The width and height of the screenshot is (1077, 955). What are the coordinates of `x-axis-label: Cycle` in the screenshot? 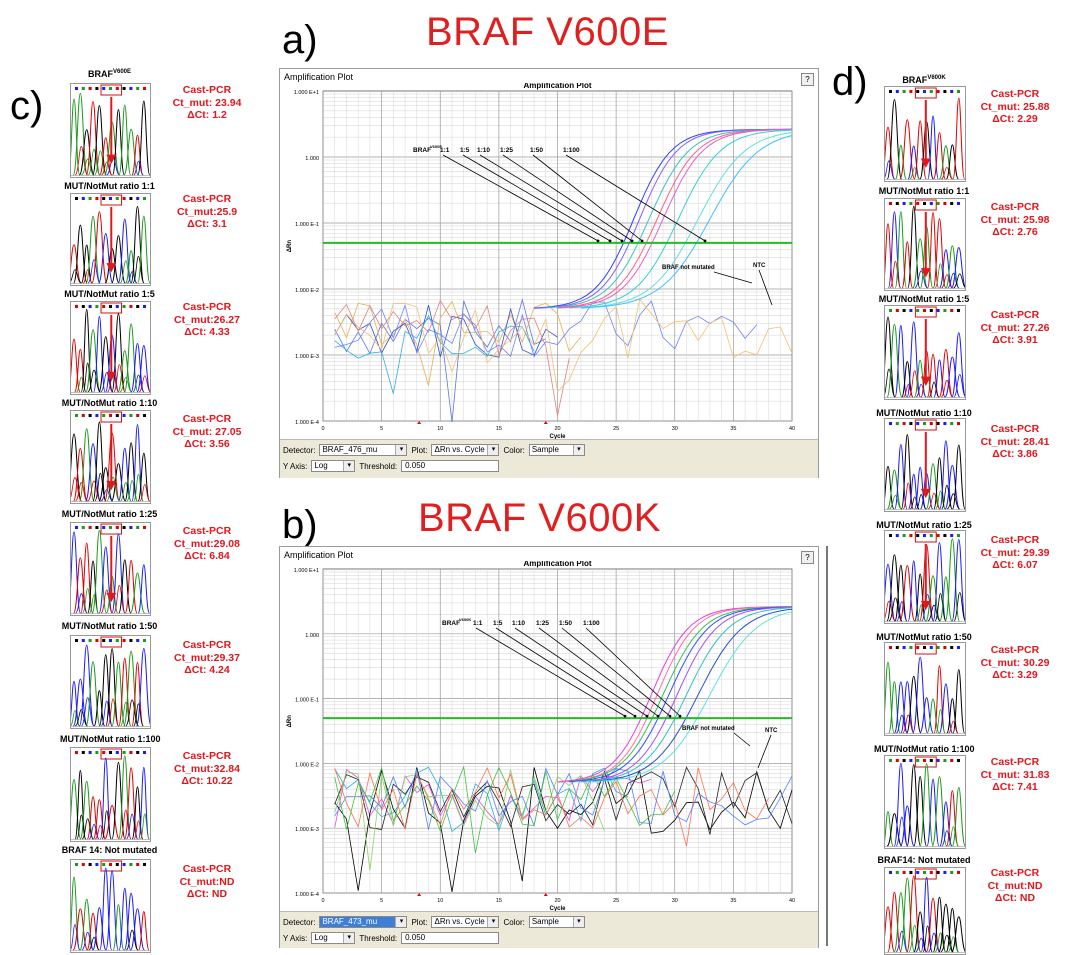 It's located at (557, 436).